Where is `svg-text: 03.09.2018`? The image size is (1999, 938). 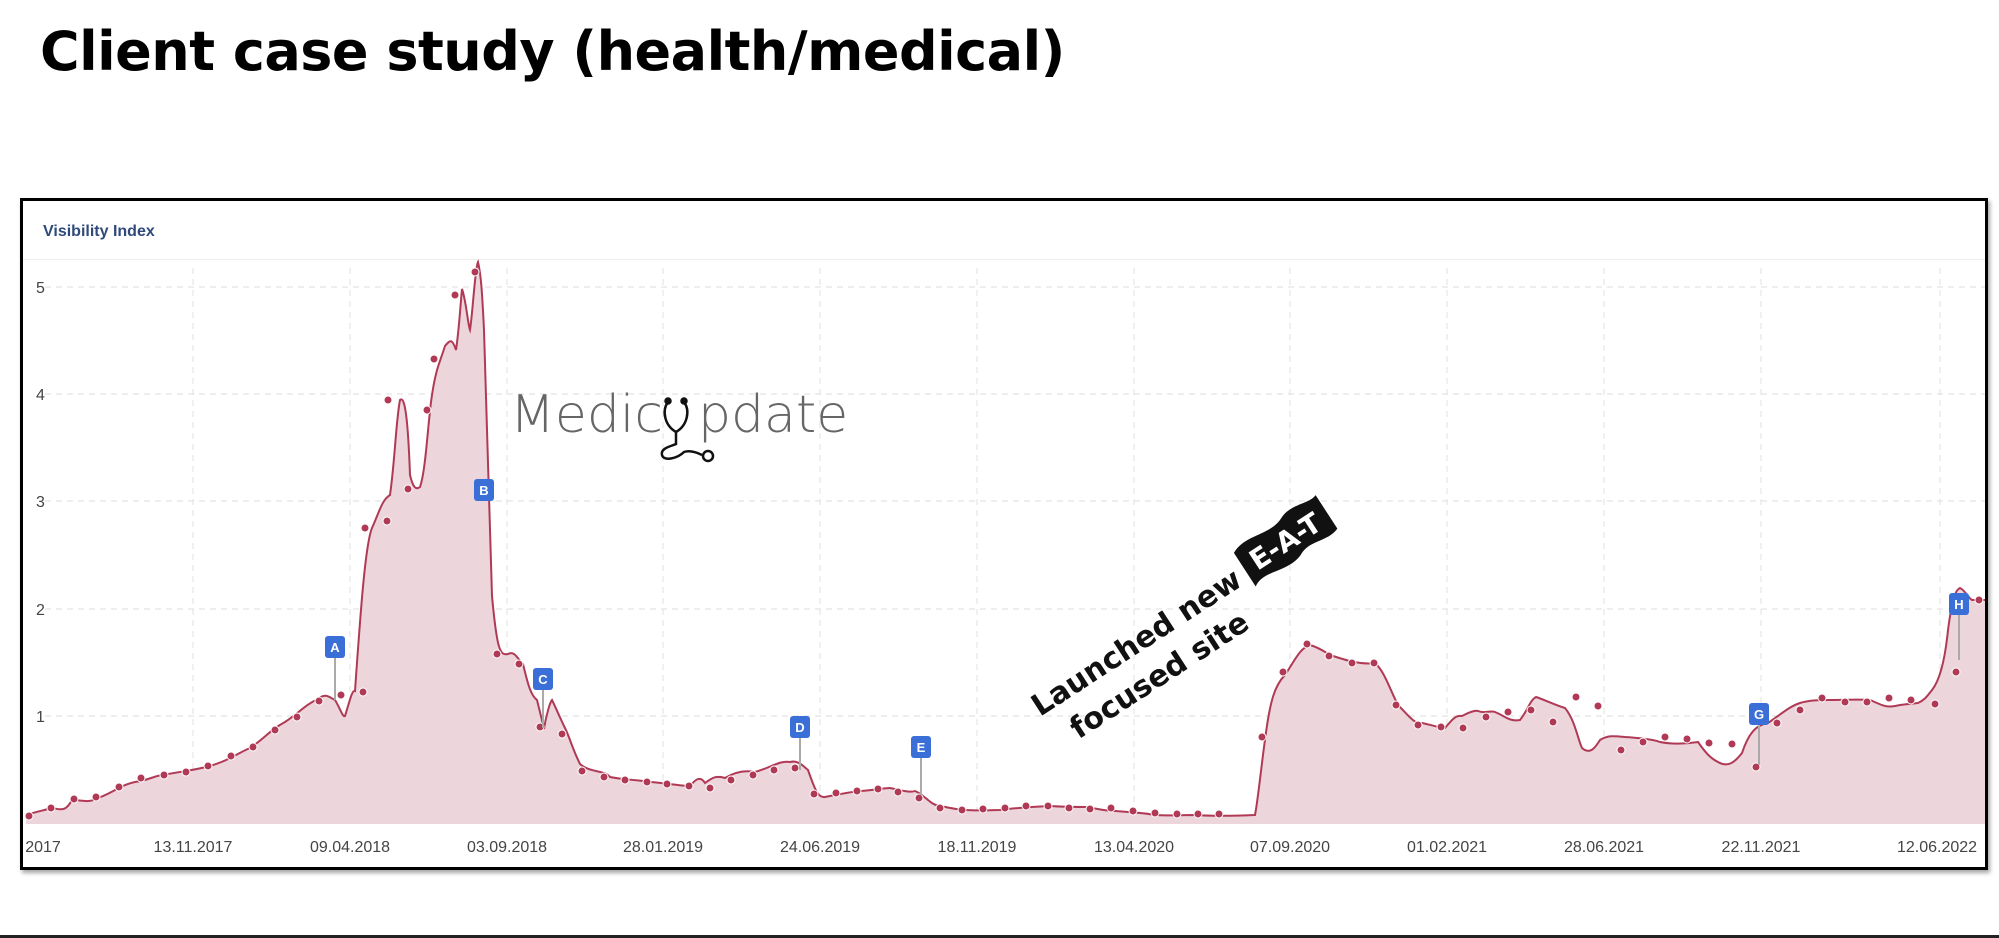 svg-text: 03.09.2018 is located at coordinates (507, 847).